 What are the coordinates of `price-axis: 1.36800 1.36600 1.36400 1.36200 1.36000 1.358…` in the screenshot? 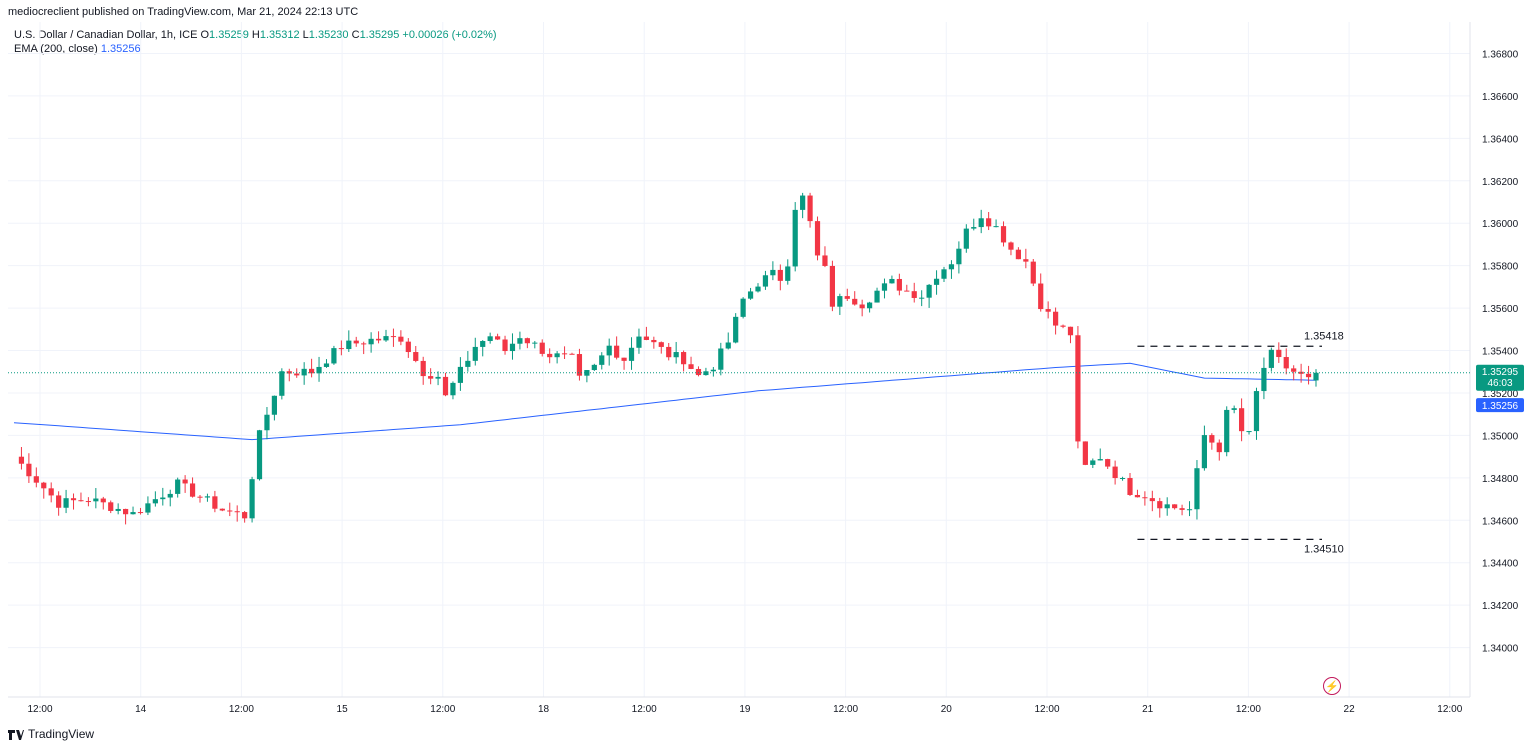 It's located at (1500, 351).